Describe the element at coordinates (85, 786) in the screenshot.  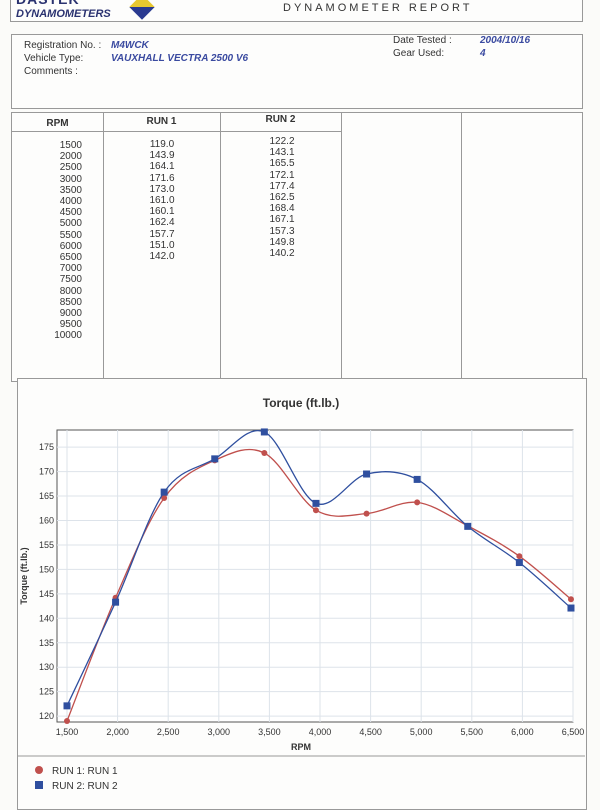
I see `legend-label-run2: RUN 2` at that location.